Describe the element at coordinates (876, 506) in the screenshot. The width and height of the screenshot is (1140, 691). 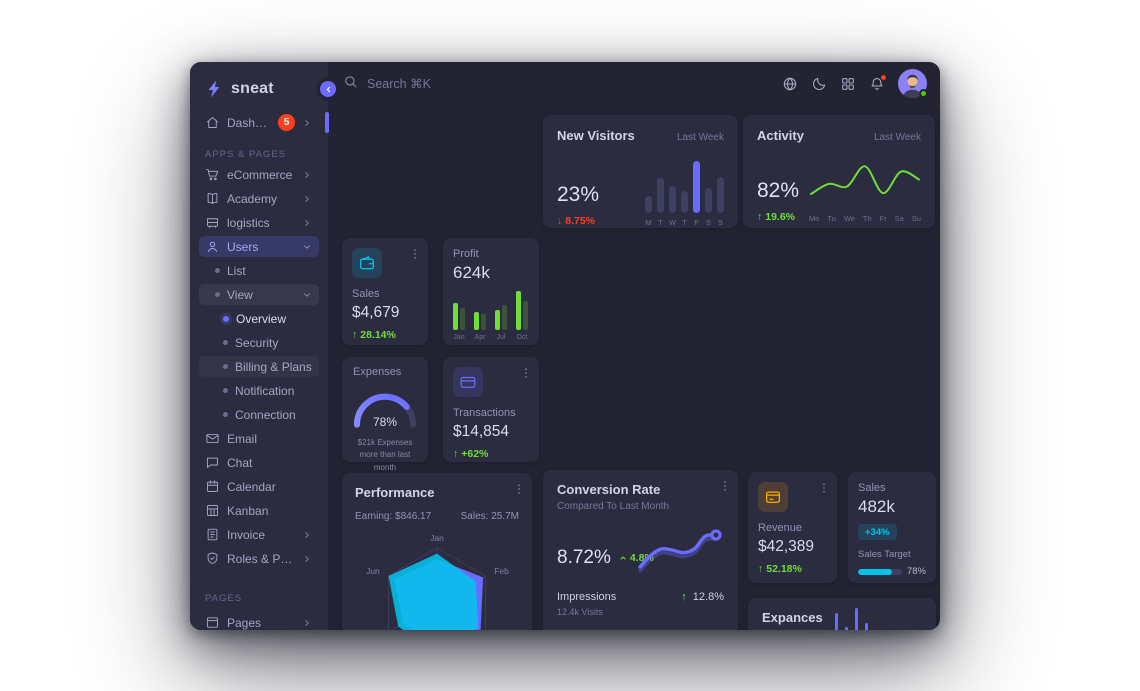
I see `sales-target-card-value: 482k` at that location.